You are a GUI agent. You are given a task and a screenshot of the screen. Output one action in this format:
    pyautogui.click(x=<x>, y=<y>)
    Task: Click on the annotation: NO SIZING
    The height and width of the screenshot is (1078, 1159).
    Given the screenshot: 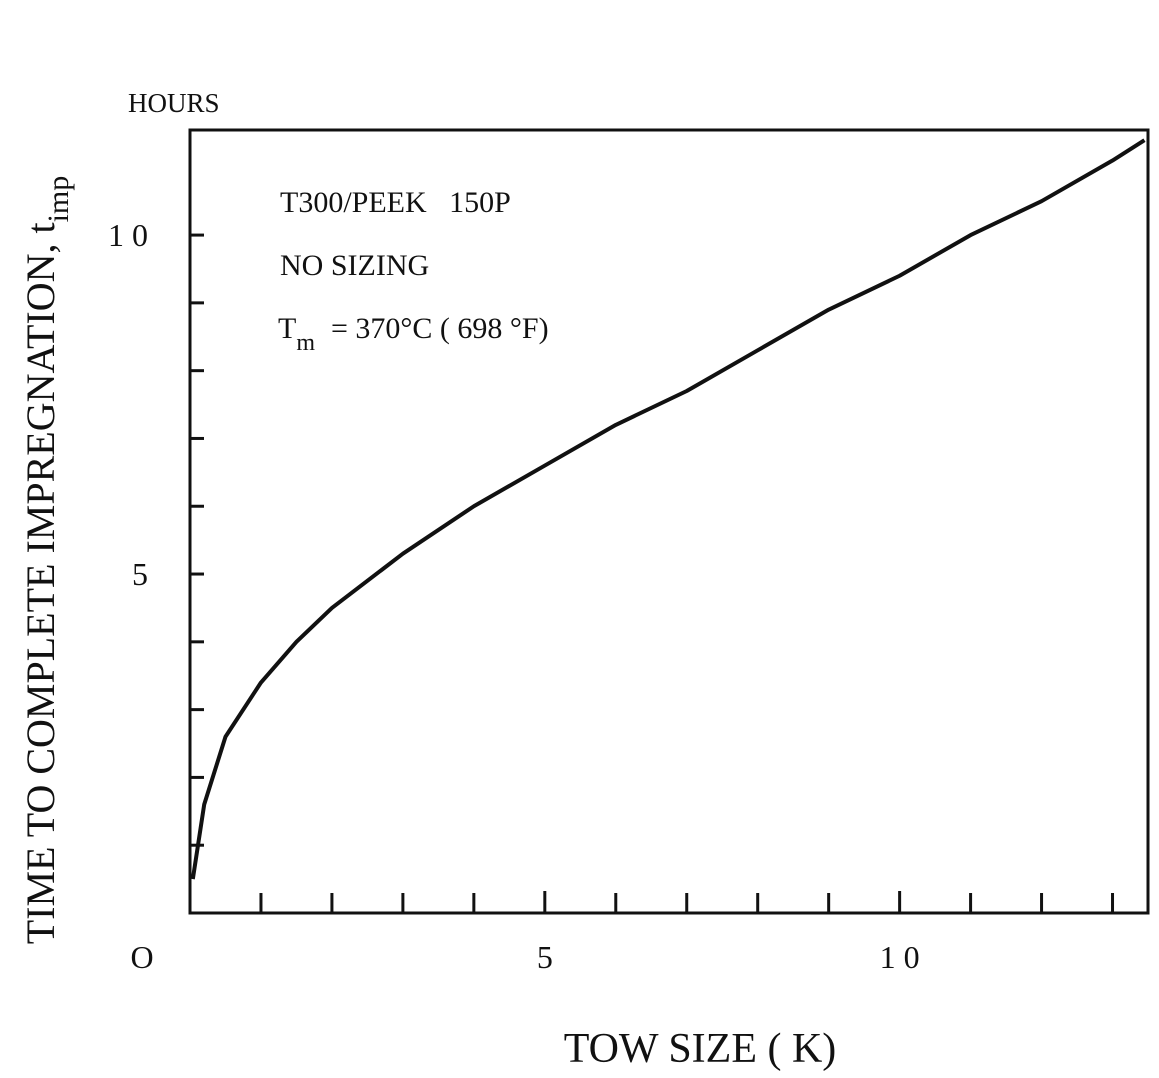 What is the action you would take?
    pyautogui.click(x=354, y=265)
    